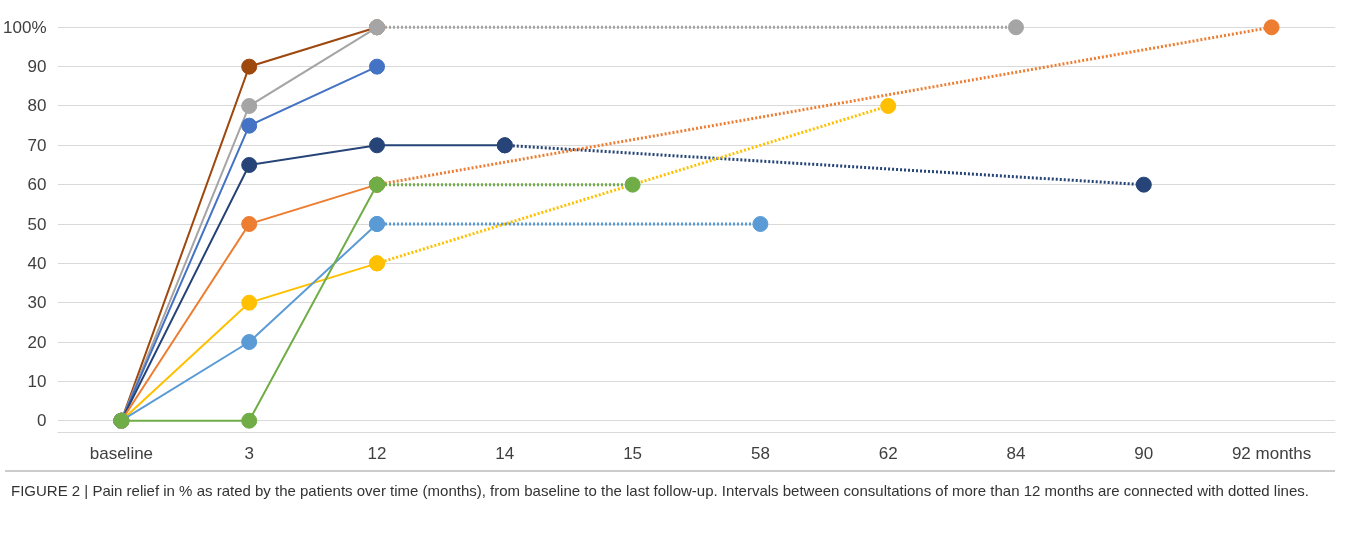 The image size is (1355, 542). I want to click on y-tick-label: 40, so click(37, 263).